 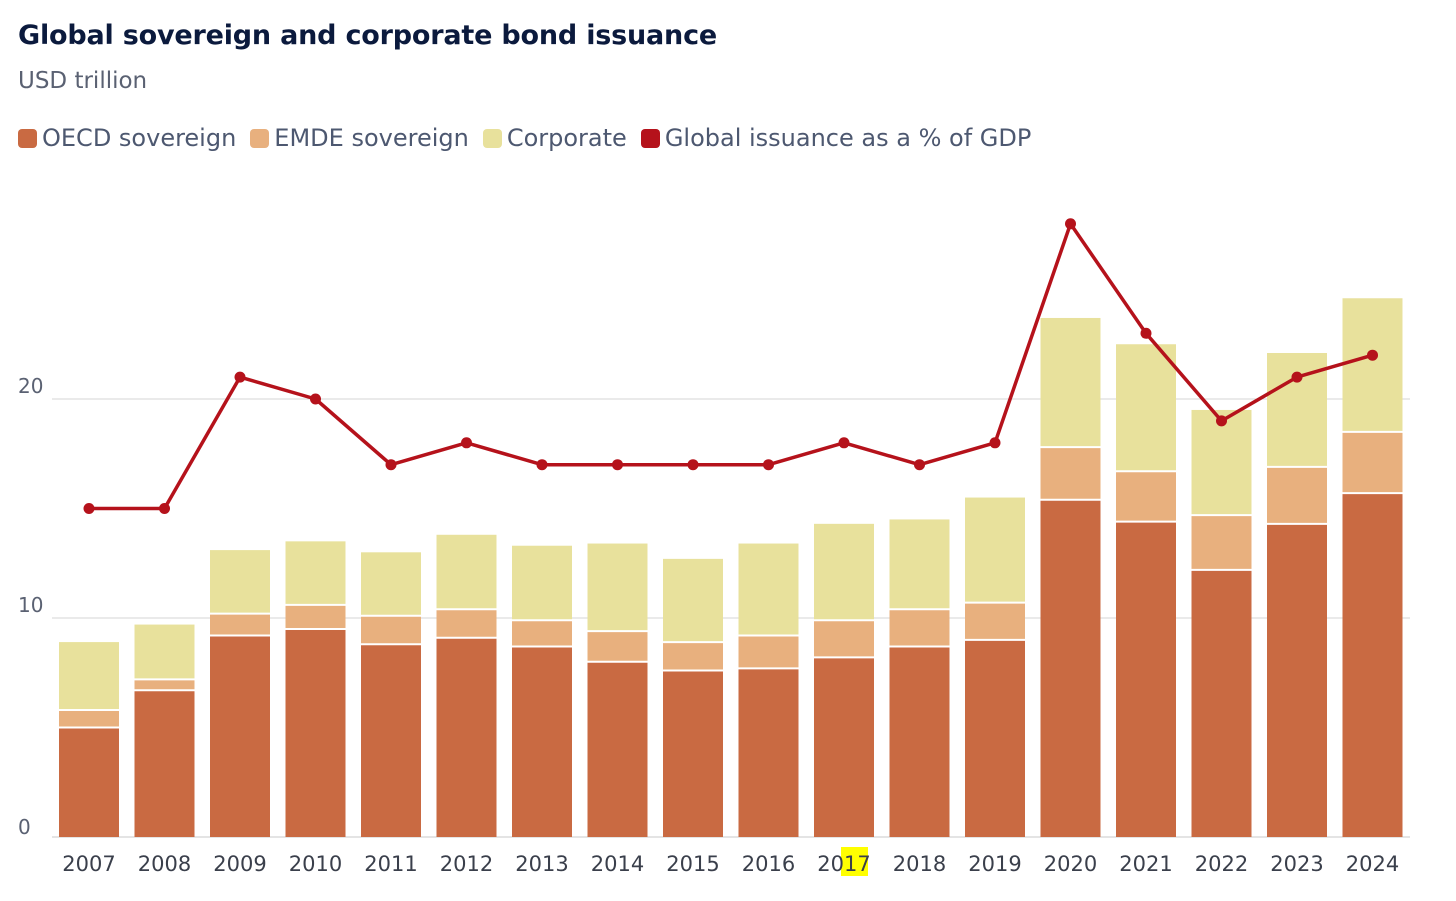 What do you see at coordinates (391, 465) in the screenshot?
I see `point-global-issuance-gdp-2011` at bounding box center [391, 465].